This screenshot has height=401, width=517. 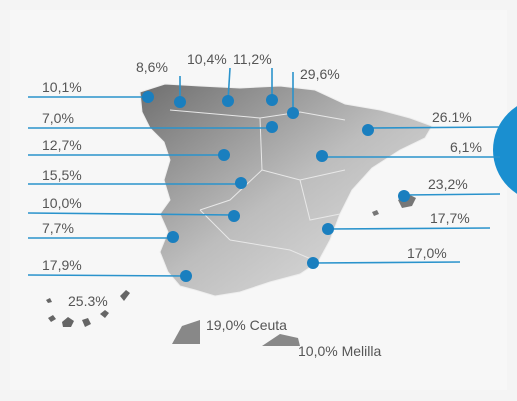 What do you see at coordinates (339, 351) in the screenshot?
I see `region-label: 10,0% Melilla` at bounding box center [339, 351].